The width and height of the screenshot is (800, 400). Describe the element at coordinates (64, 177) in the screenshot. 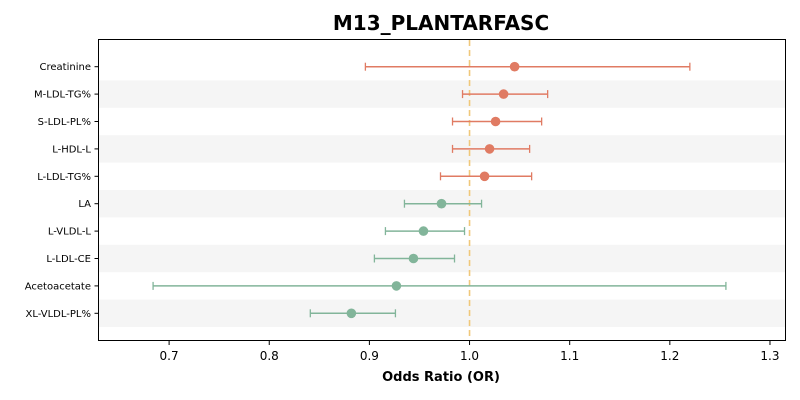

I see `y-tick-label: L-LDL-TG%` at that location.